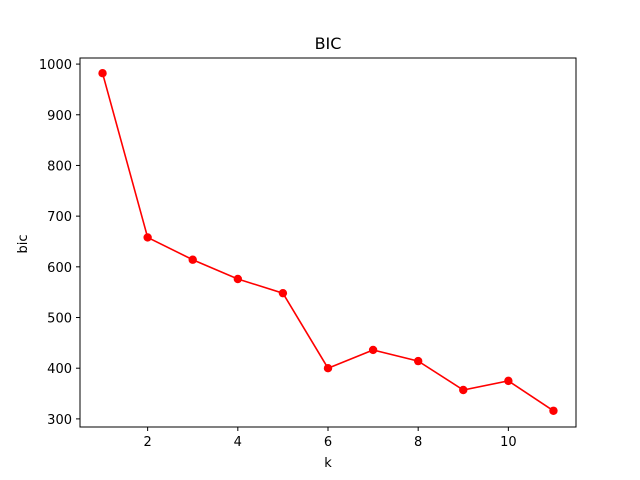  Describe the element at coordinates (328, 442) in the screenshot. I see `x-tick-label: 6` at that location.